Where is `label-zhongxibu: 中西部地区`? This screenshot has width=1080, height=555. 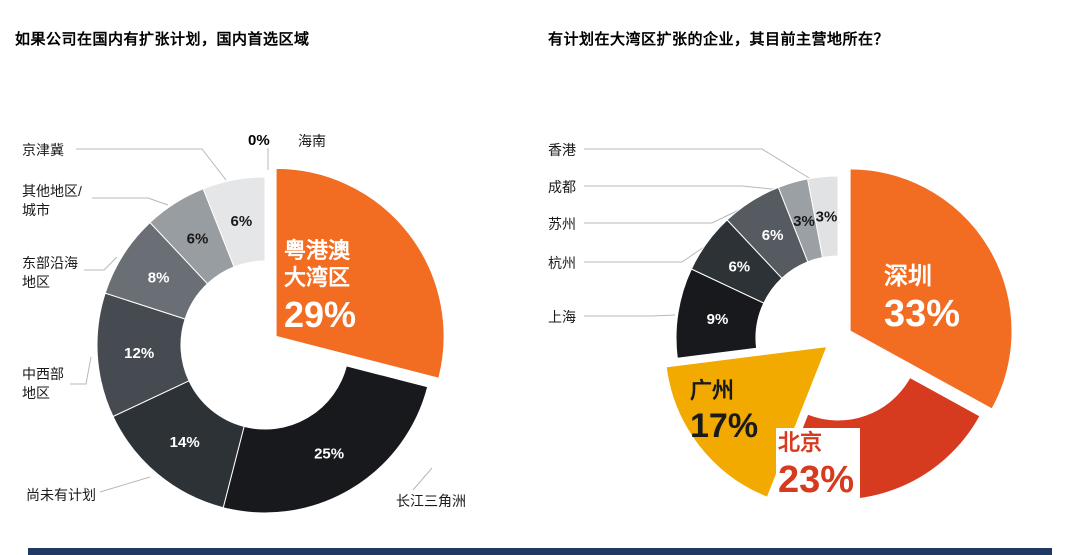
label-zhongxibu: 中西部地区 is located at coordinates (43, 383).